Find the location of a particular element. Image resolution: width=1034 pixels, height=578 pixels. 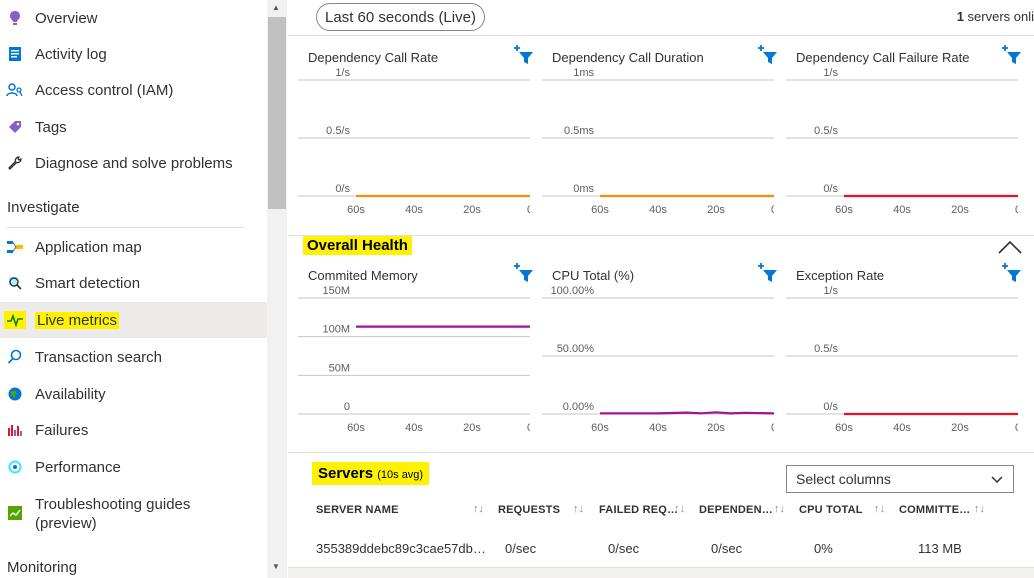

column-header-cpu-total: CPU TOTAL is located at coordinates (831, 510).